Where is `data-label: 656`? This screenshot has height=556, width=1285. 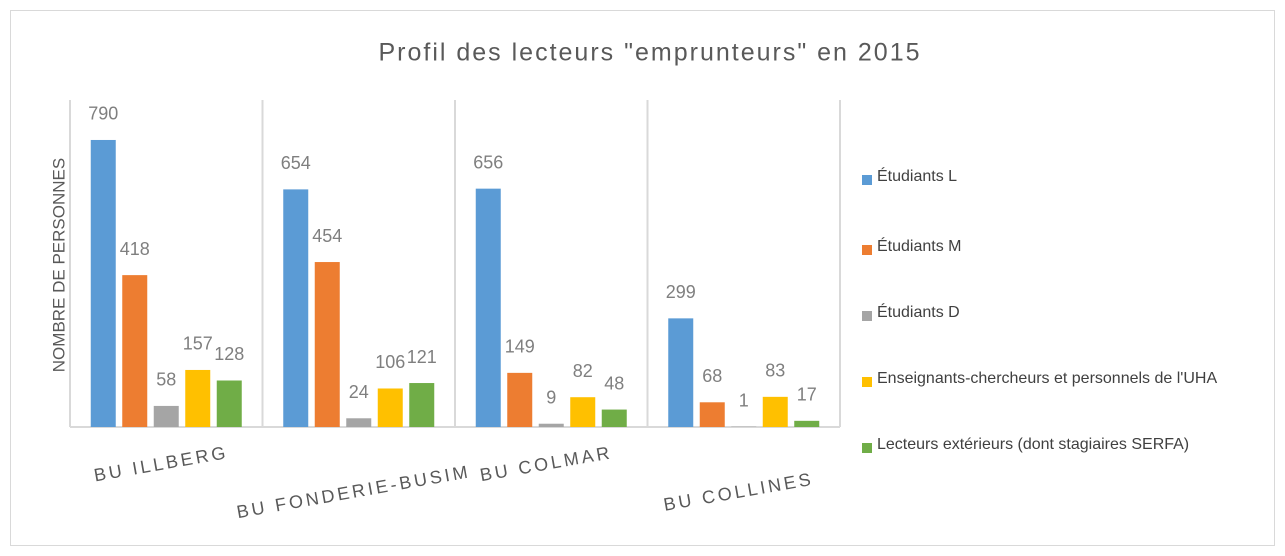 data-label: 656 is located at coordinates (488, 162).